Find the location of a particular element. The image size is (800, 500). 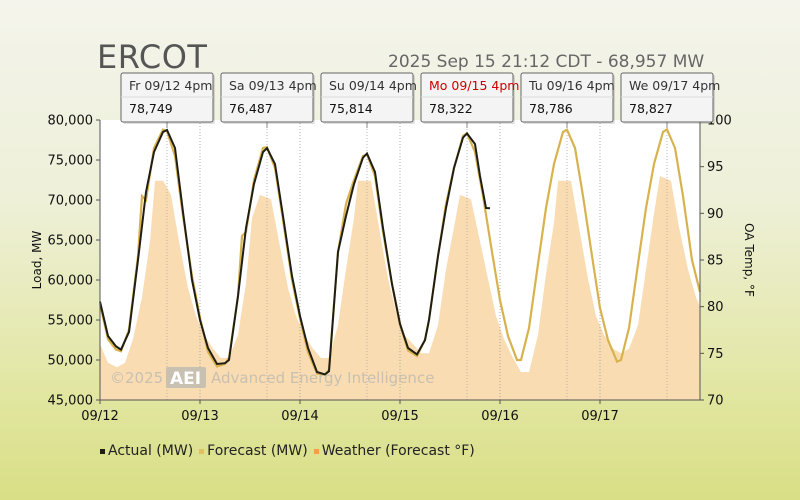

watermark-logo: AEI is located at coordinates (185, 379).